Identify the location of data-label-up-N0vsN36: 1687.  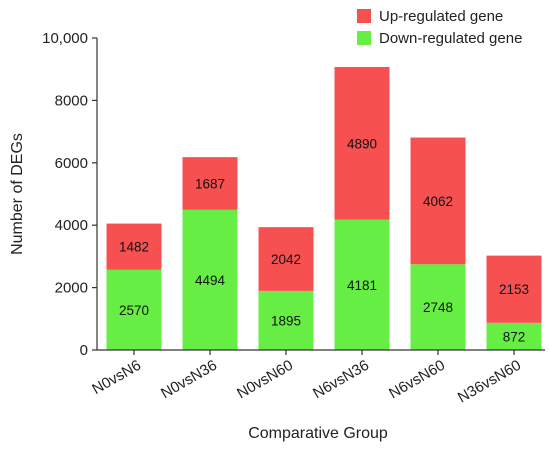
(210, 183).